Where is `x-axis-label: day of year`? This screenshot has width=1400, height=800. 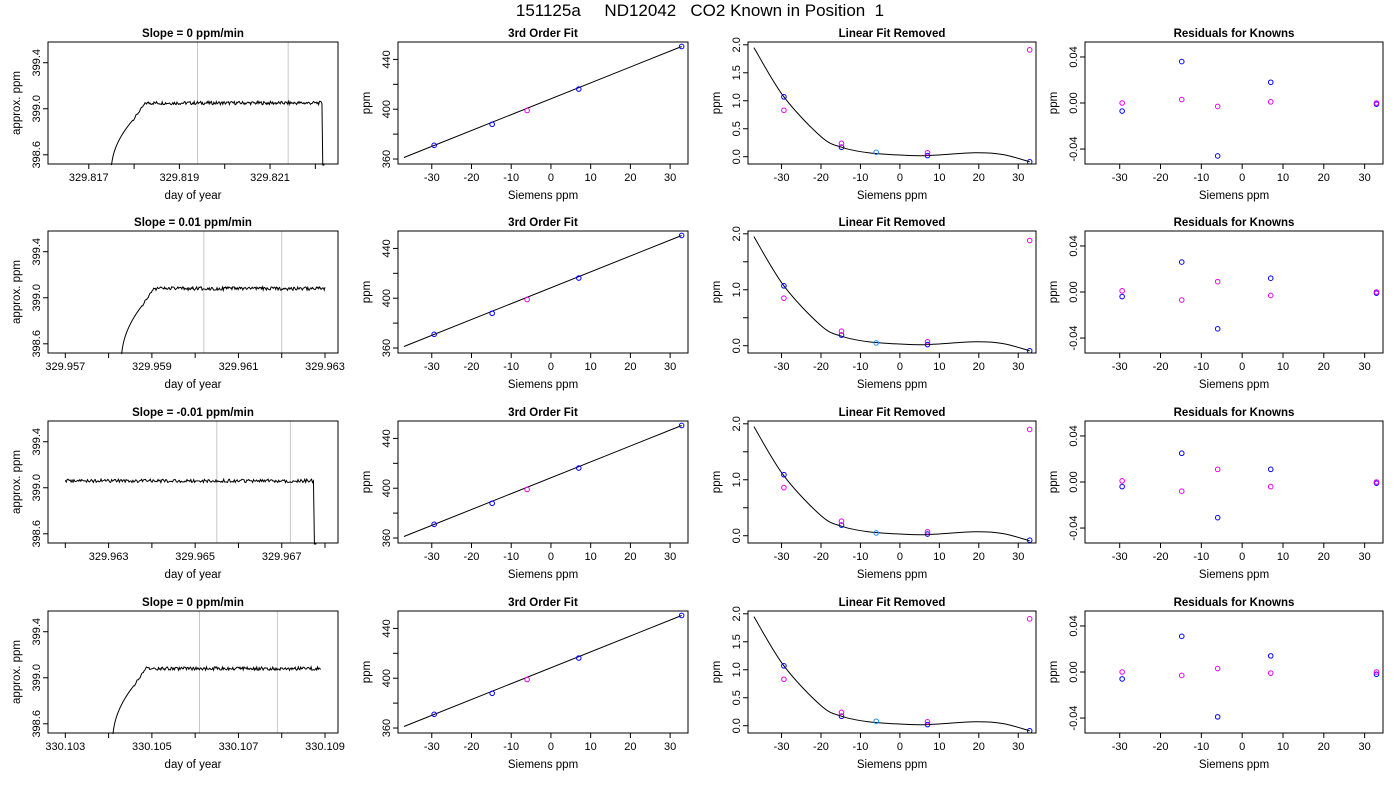
x-axis-label: day of year is located at coordinates (193, 765).